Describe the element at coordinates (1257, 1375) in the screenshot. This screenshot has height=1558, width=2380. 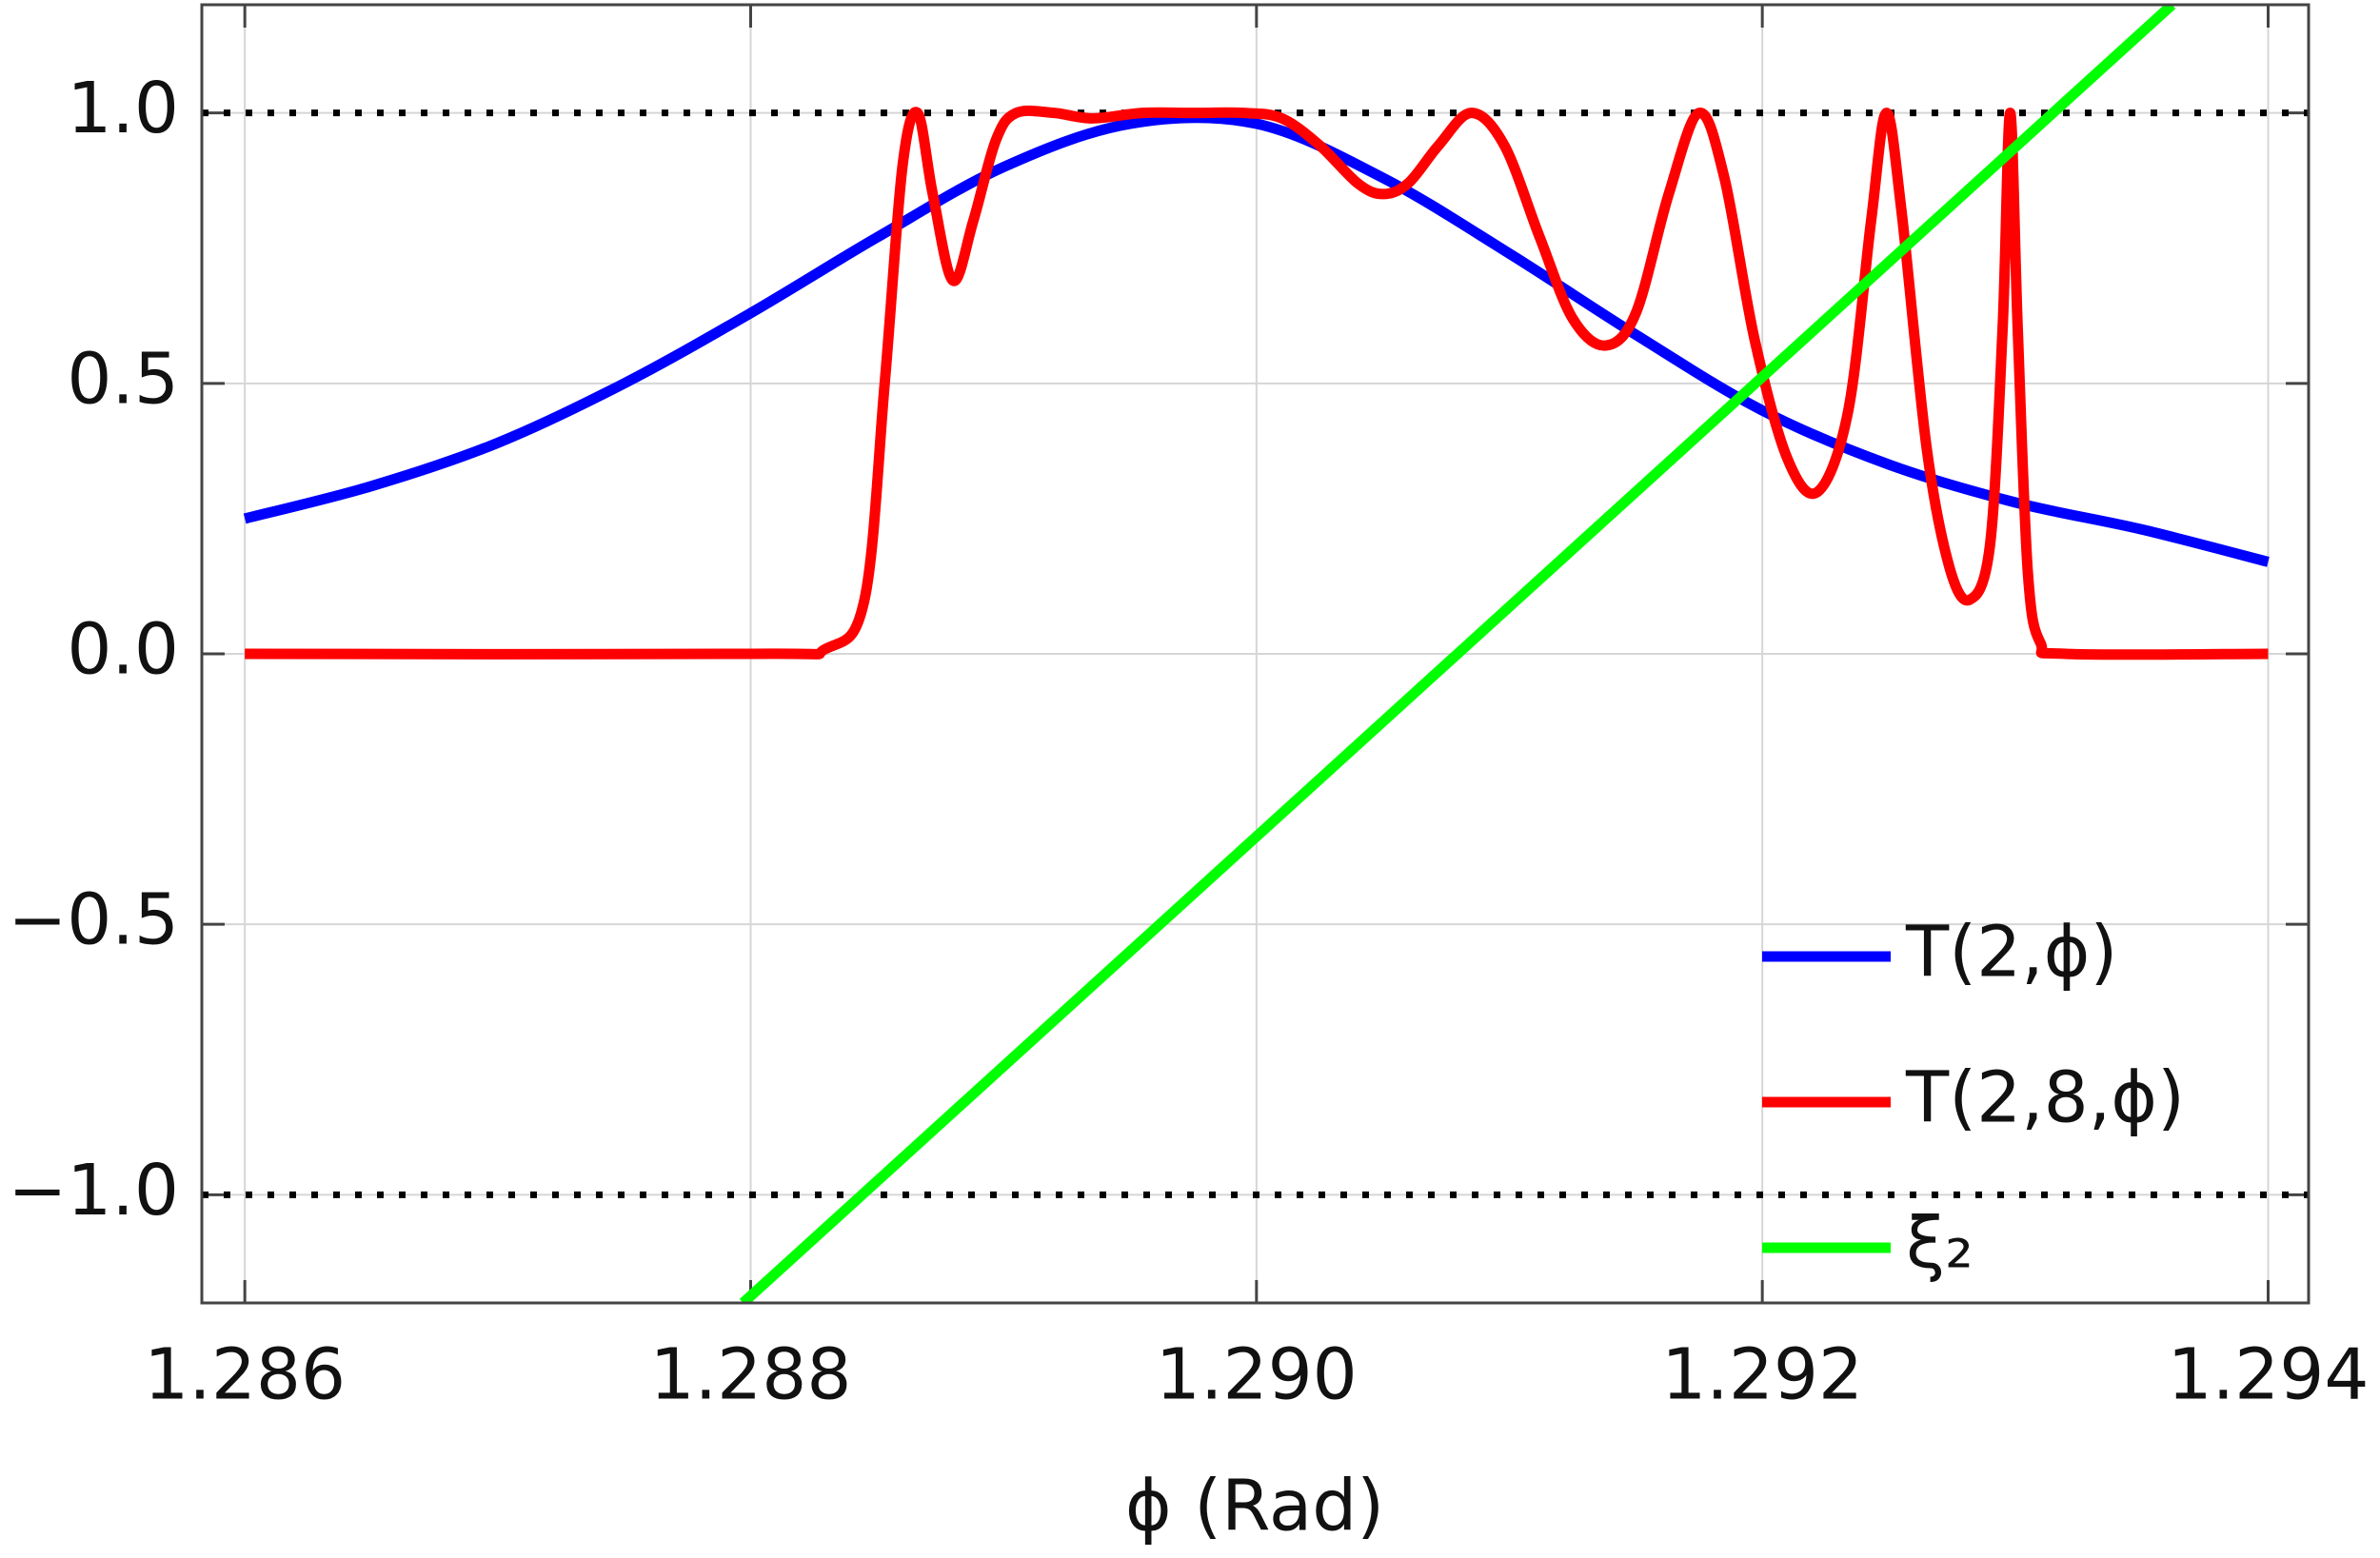
I see `x-tick-label: 1.290` at that location.